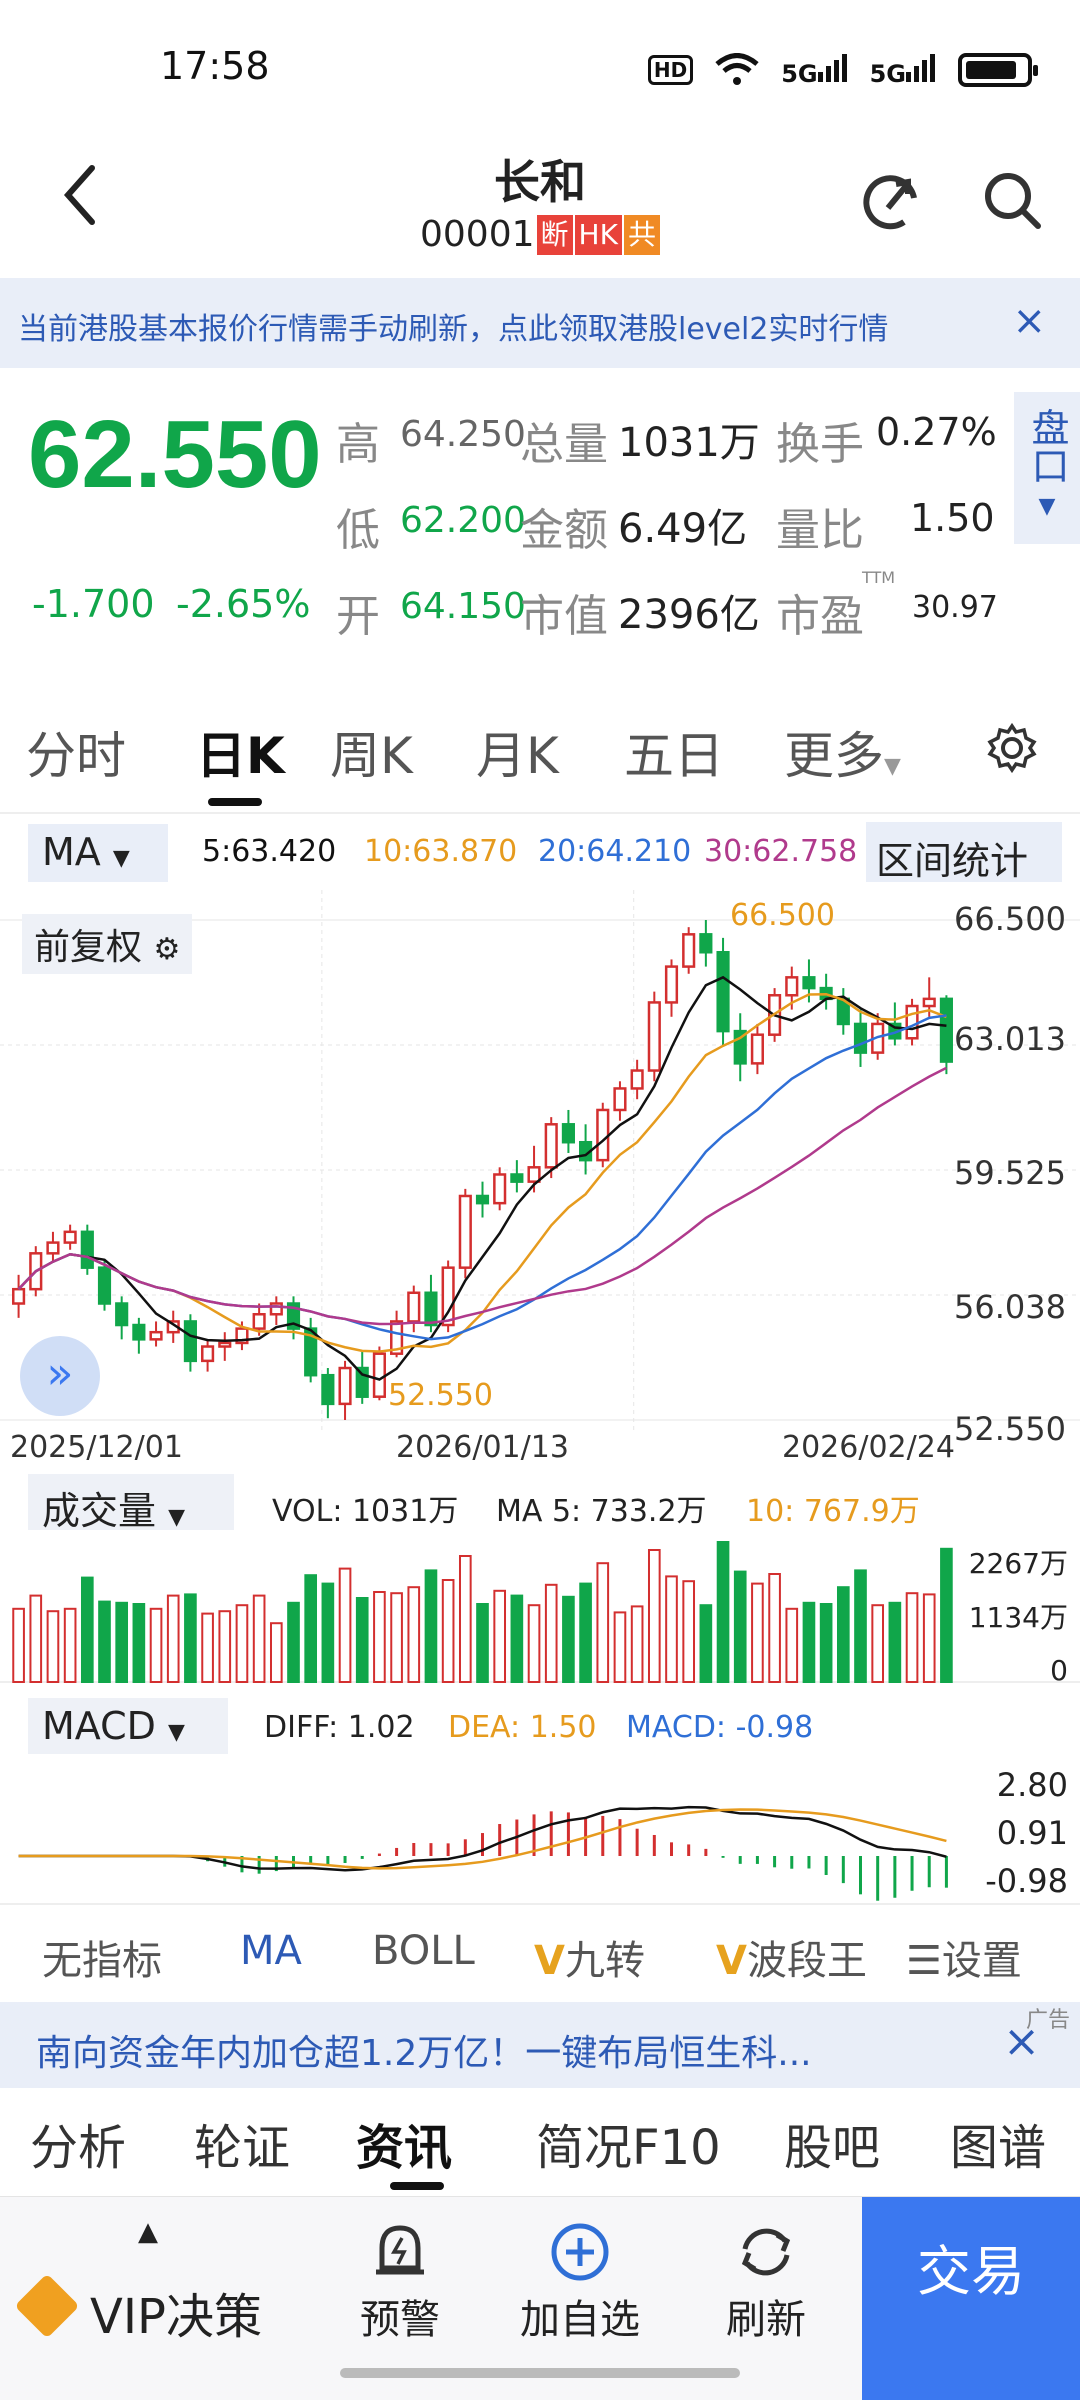 The width and height of the screenshot is (1080, 2400). What do you see at coordinates (731, 1961) in the screenshot?
I see `v-badge-icon: V` at bounding box center [731, 1961].